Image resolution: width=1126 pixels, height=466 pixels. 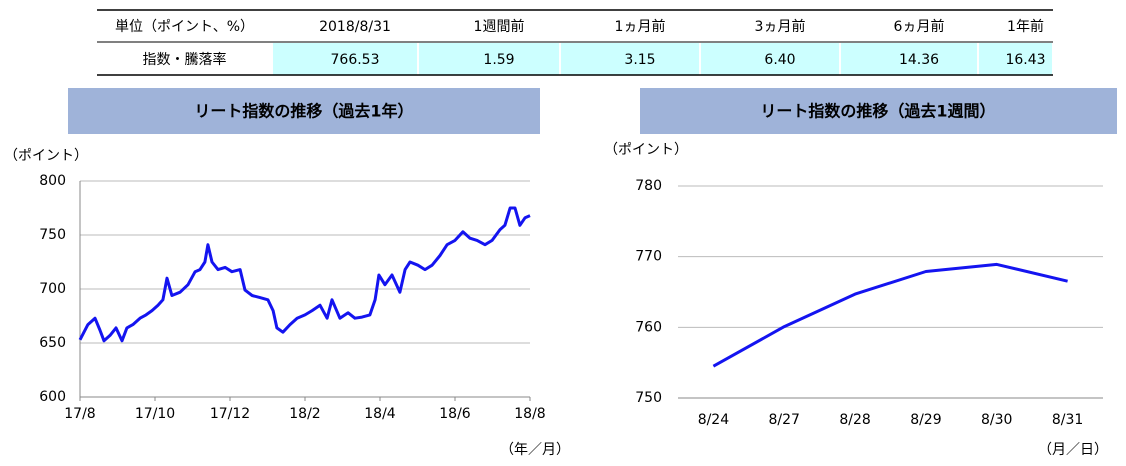 What do you see at coordinates (925, 420) in the screenshot?
I see `x-tick-label: 8/29` at bounding box center [925, 420].